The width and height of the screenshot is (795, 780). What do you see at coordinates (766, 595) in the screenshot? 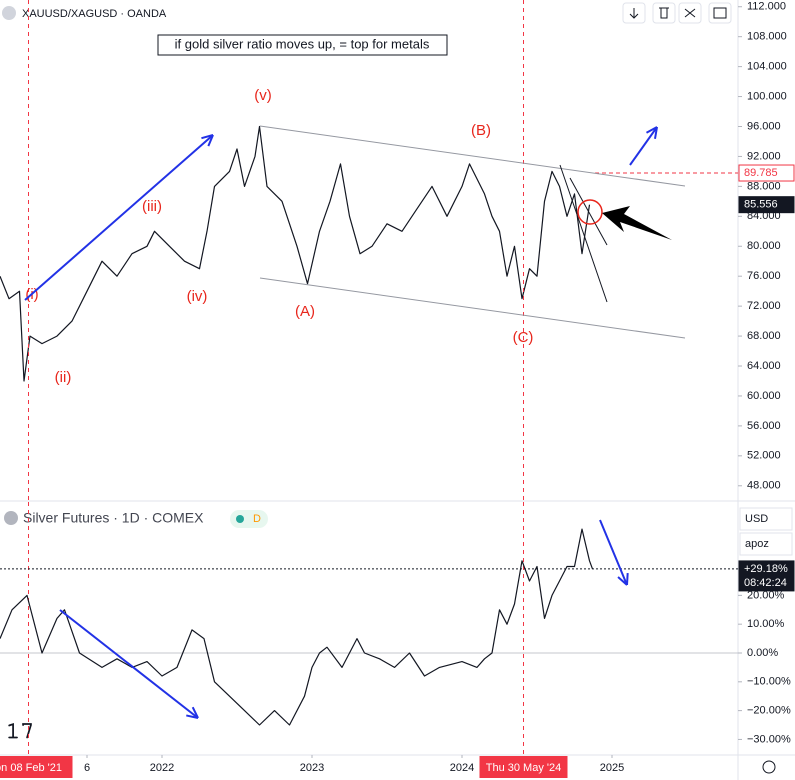
I see `y-tick-label: 20.00%` at bounding box center [766, 595].